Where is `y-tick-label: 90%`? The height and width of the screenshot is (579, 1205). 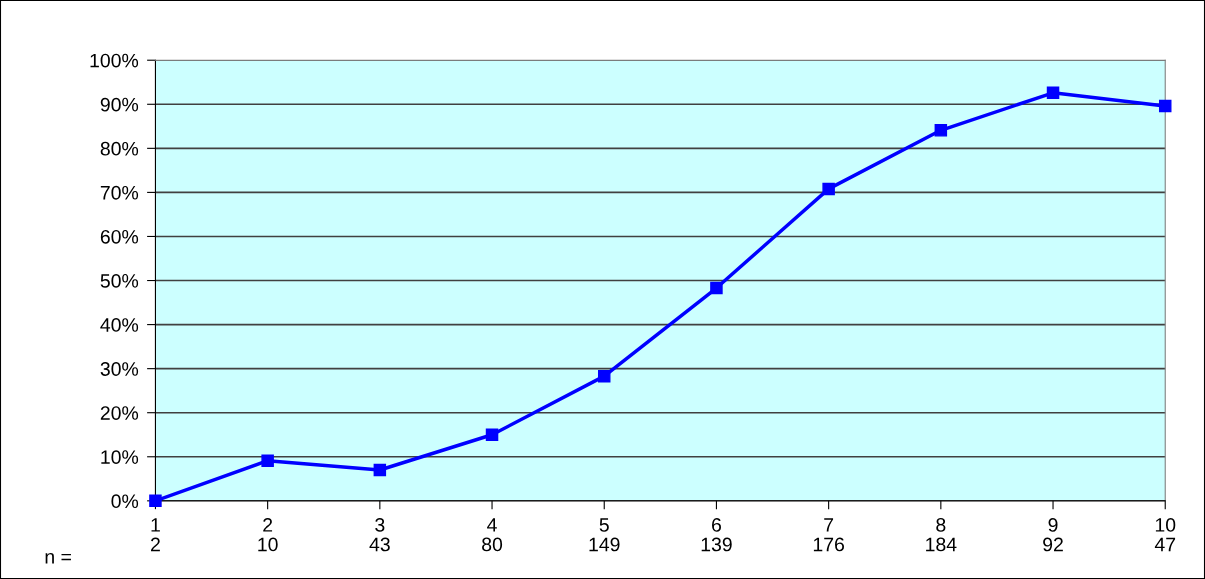
y-tick-label: 90% is located at coordinates (119, 104).